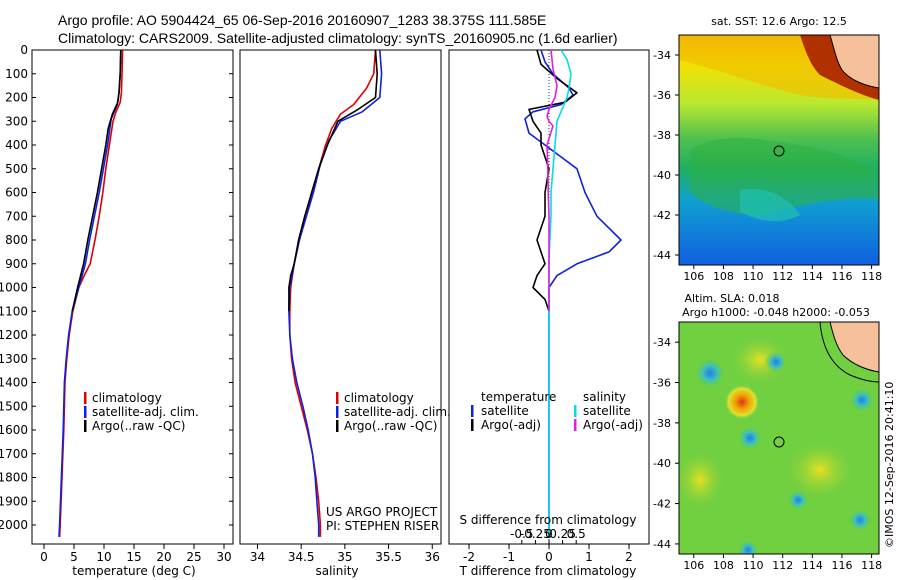 This screenshot has height=580, width=900. I want to click on legend-swatch-climatology, so click(85, 398).